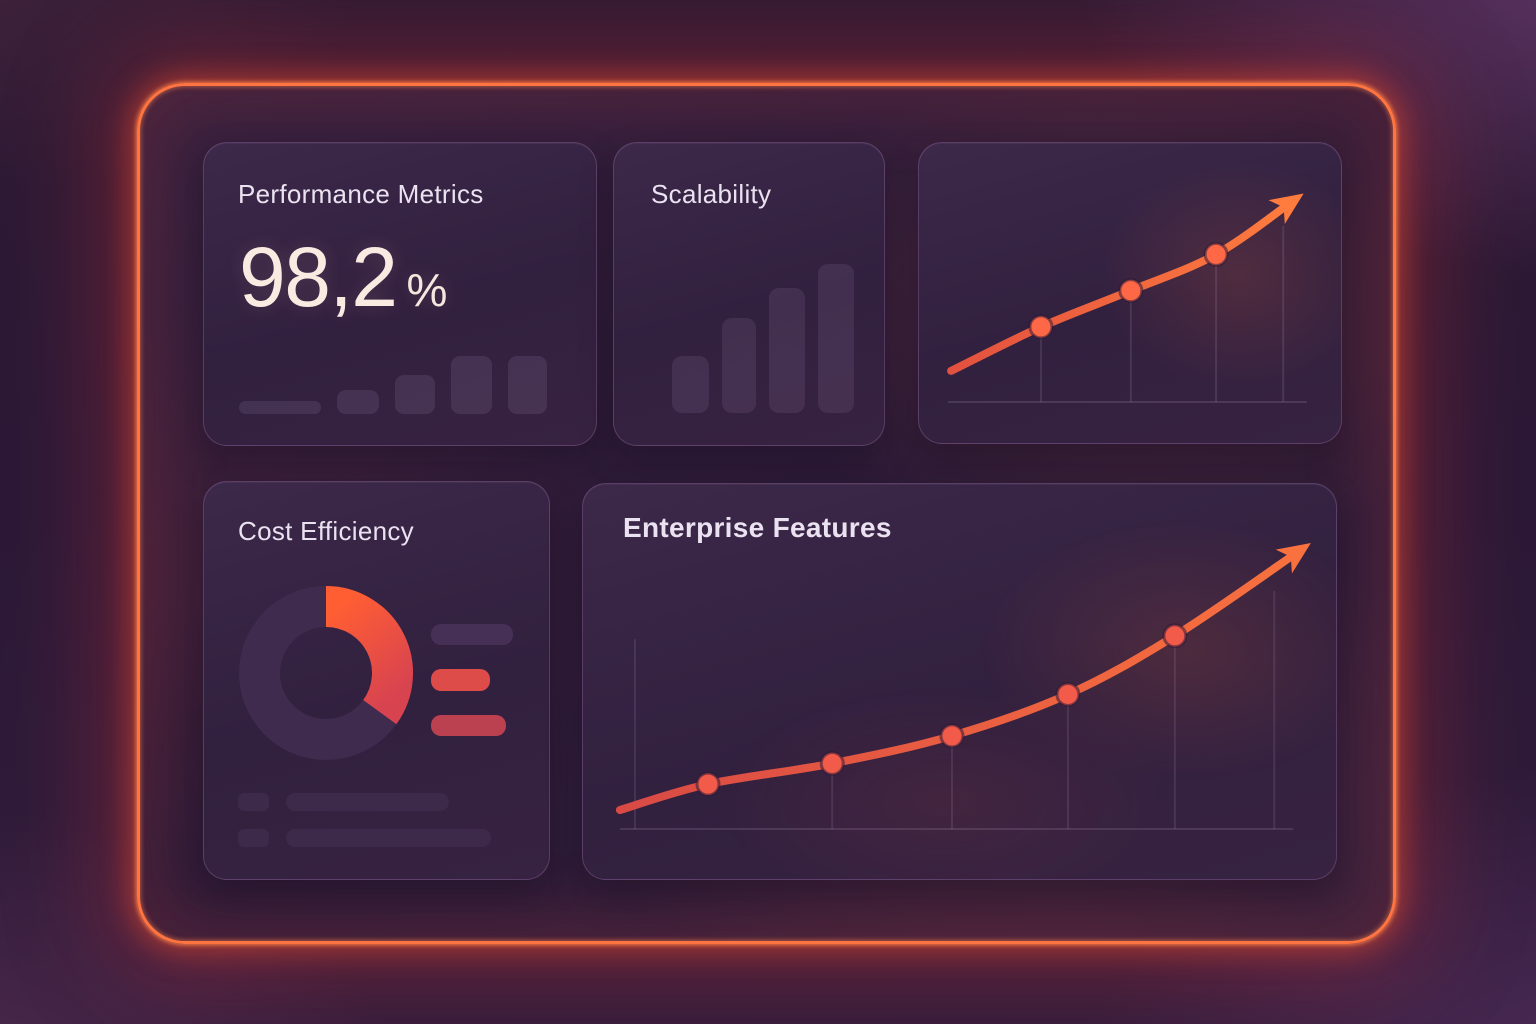 This screenshot has width=1536, height=1024. I want to click on card-title-cost: Cost Efficiency, so click(326, 531).